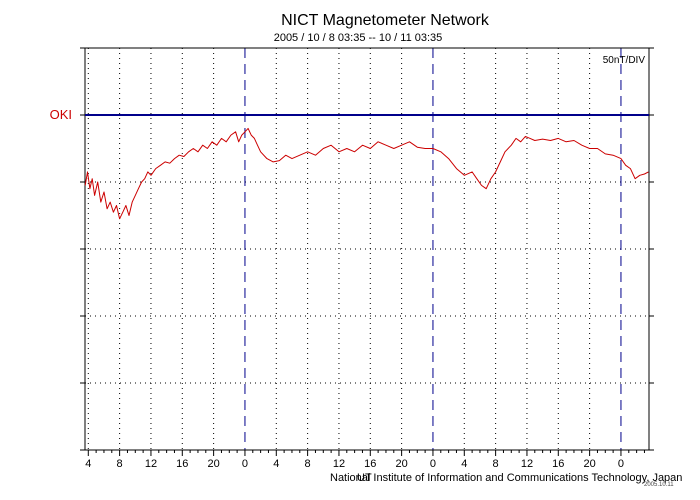 This screenshot has width=700, height=500. I want to click on data-series, so click(366, 173).